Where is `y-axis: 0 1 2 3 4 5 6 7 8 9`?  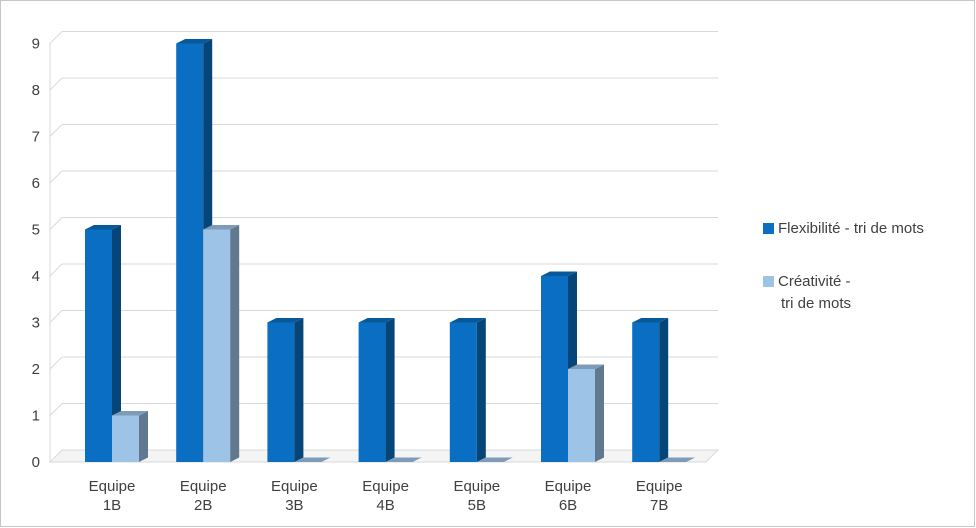 y-axis: 0 1 2 3 4 5 6 7 8 9 is located at coordinates (36, 254).